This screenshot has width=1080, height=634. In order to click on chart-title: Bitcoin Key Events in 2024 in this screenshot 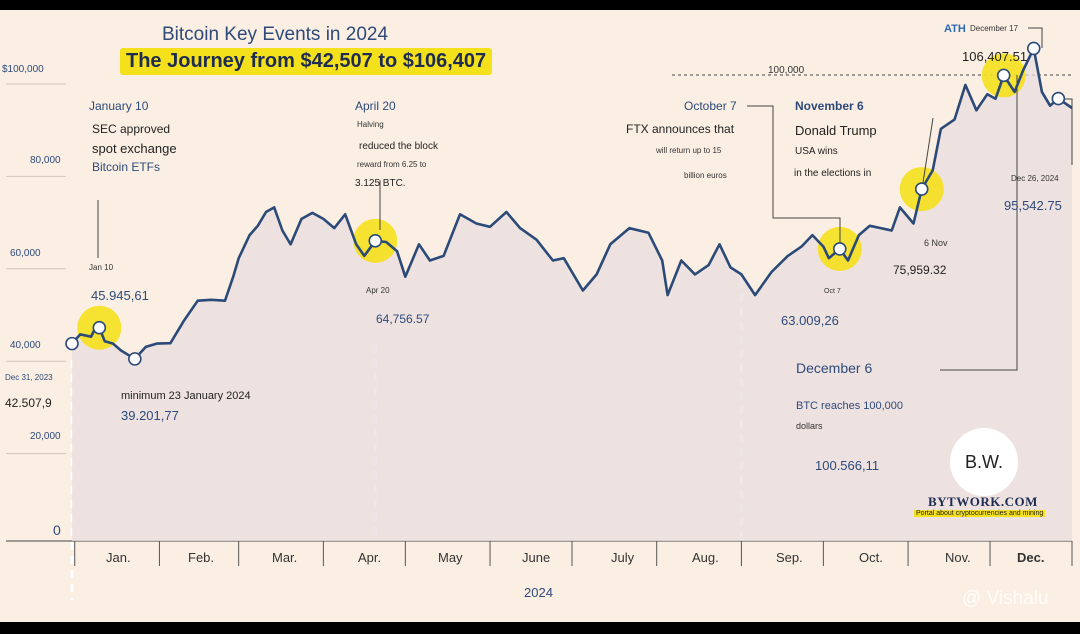, I will do `click(275, 34)`.